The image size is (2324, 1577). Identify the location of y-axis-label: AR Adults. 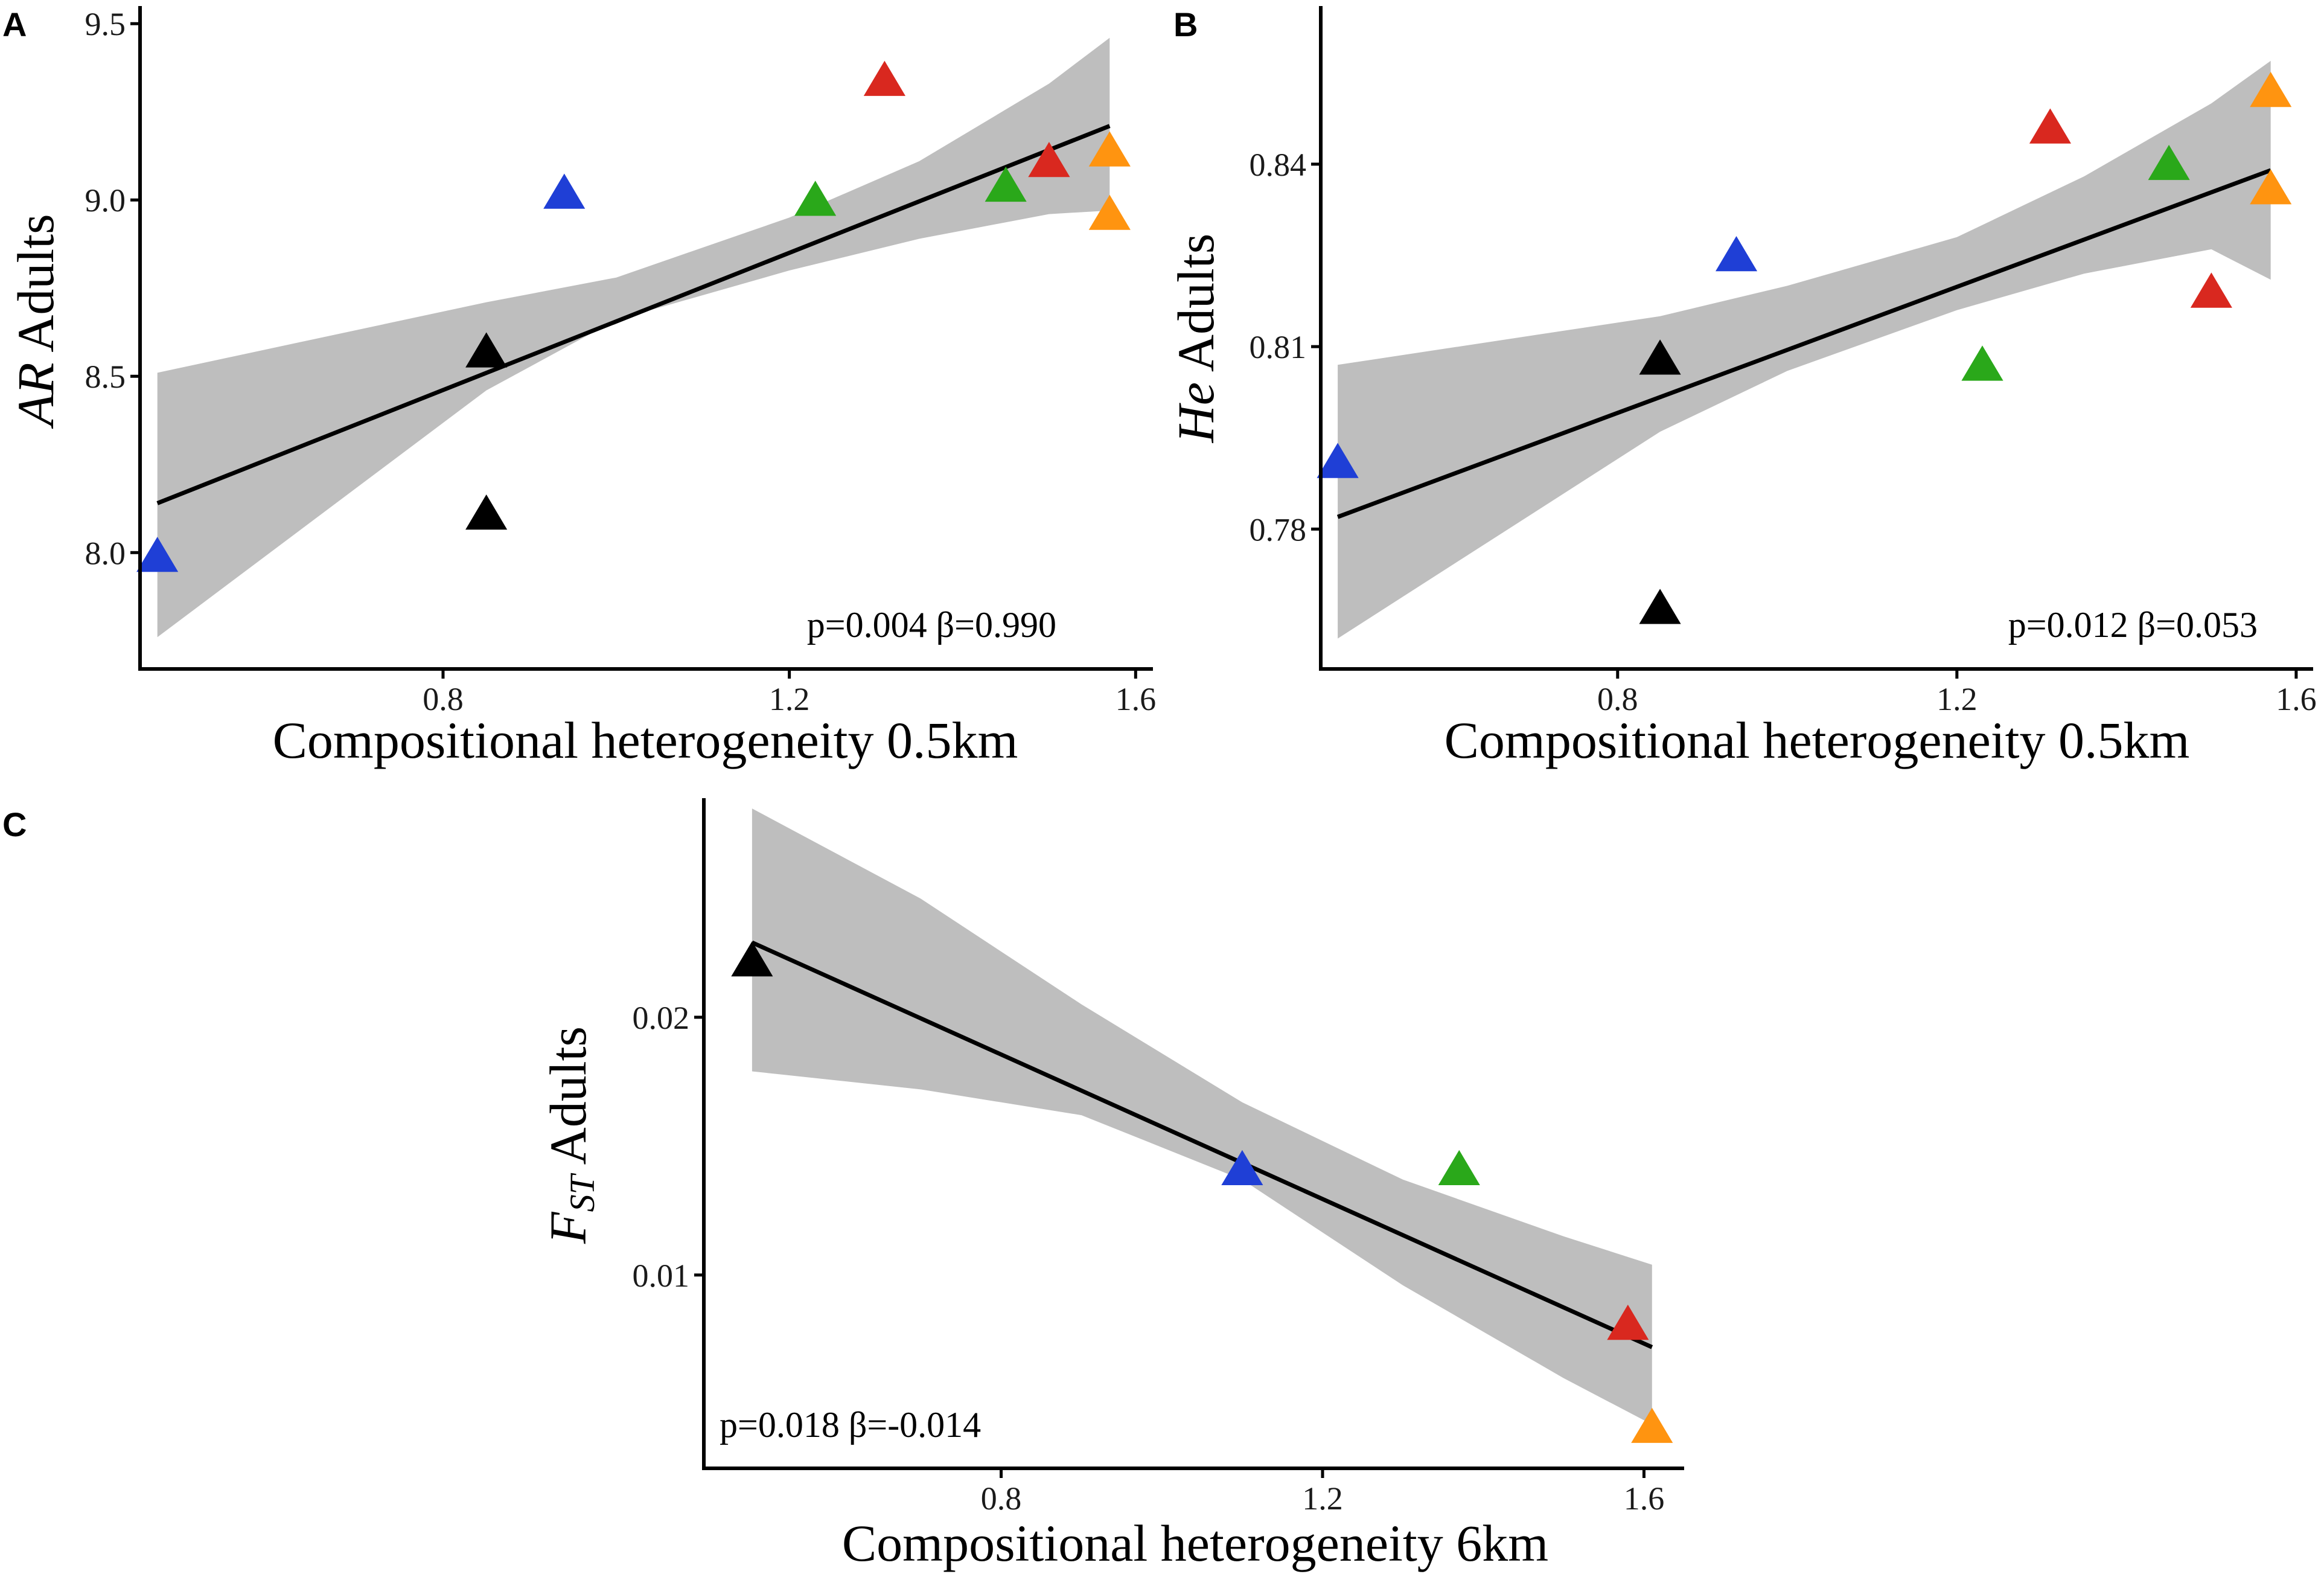
(36, 321).